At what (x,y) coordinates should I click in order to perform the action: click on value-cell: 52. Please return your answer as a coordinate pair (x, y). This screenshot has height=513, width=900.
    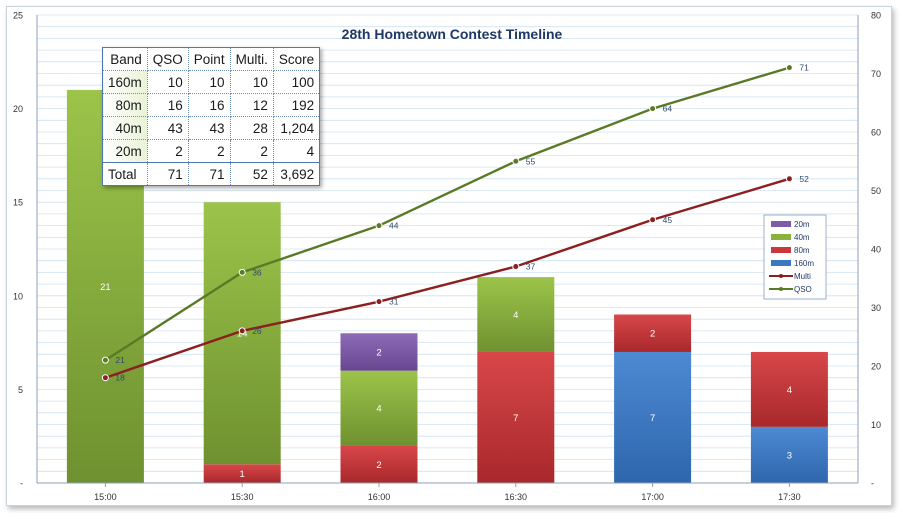
    Looking at the image, I should click on (251, 174).